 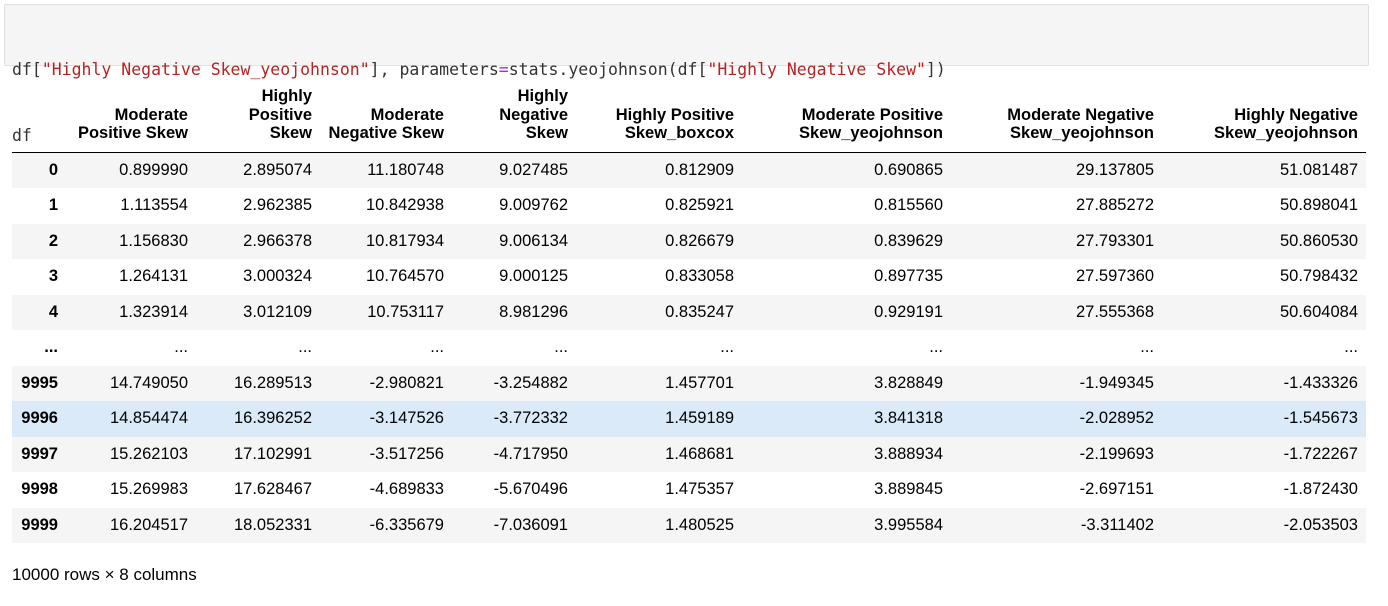 I want to click on table-cell: 0.833058, so click(x=699, y=276).